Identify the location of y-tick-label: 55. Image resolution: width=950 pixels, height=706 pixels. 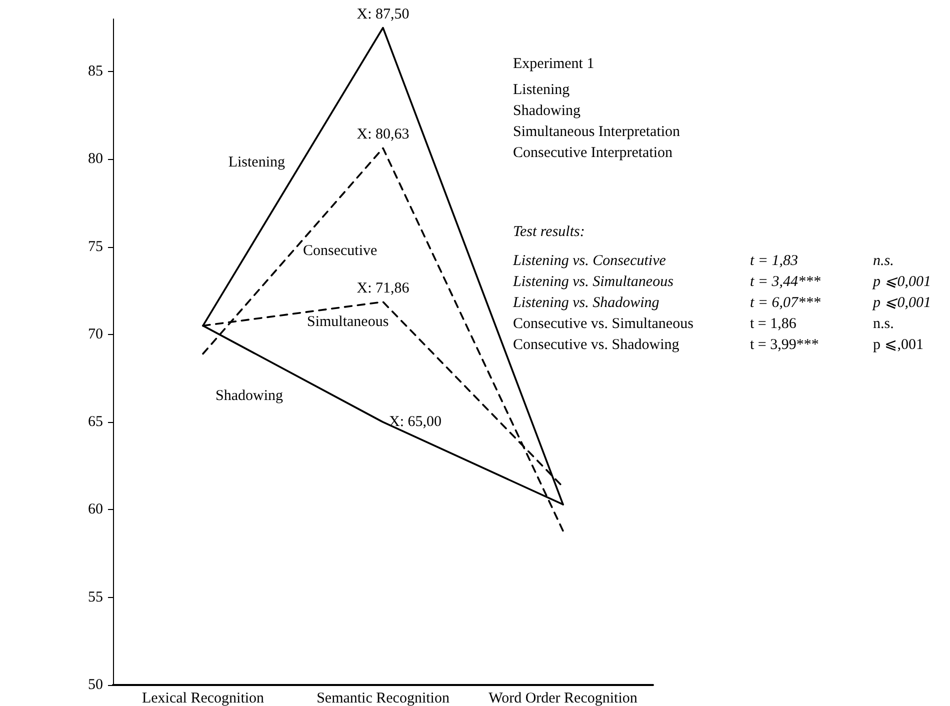
(95, 597).